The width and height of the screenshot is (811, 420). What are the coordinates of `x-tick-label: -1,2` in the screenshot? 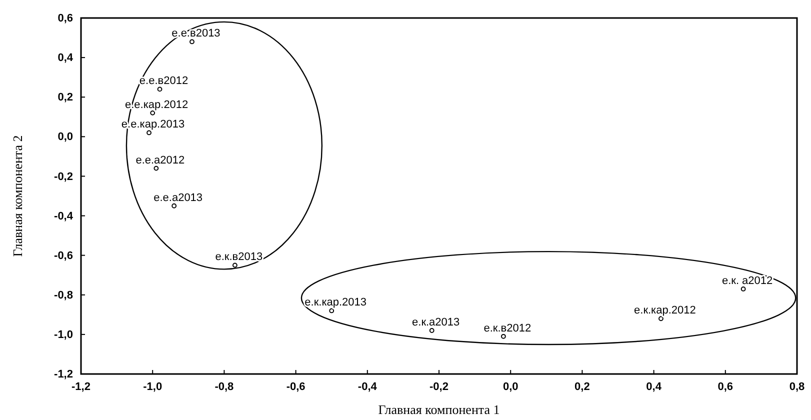 It's located at (81, 386).